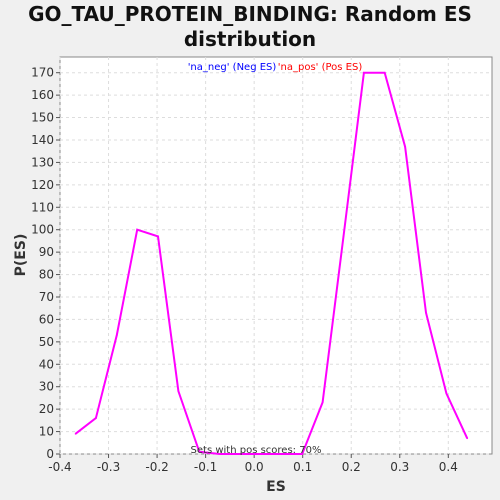 The height and width of the screenshot is (500, 500). Describe the element at coordinates (232, 67) in the screenshot. I see `legend-entry-neg: 'na_neg' (Neg ES)` at that location.